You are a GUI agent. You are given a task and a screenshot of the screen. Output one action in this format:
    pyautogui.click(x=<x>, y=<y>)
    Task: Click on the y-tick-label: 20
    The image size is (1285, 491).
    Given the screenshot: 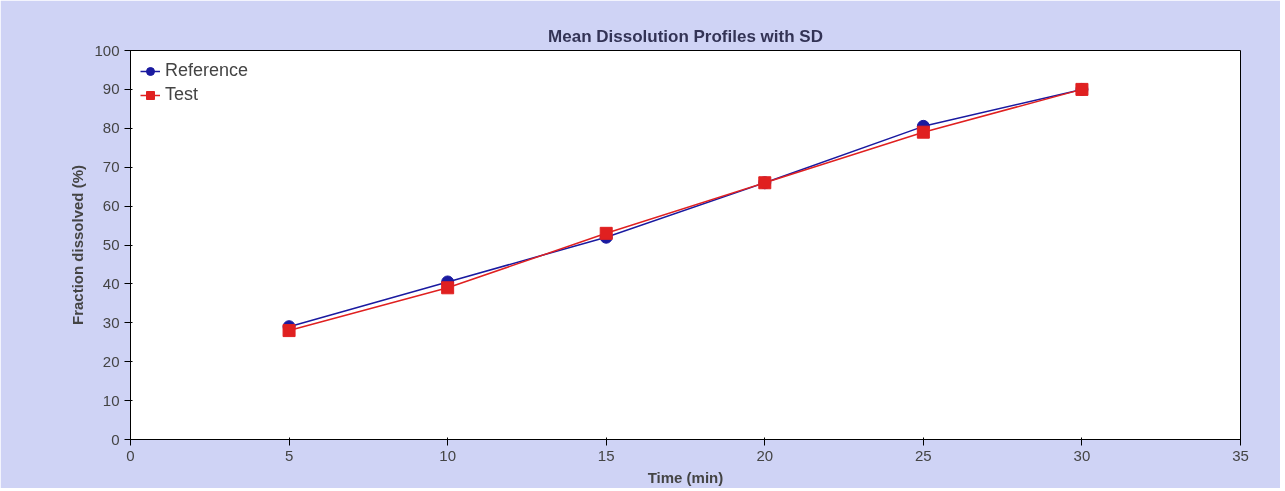 What is the action you would take?
    pyautogui.click(x=111, y=361)
    